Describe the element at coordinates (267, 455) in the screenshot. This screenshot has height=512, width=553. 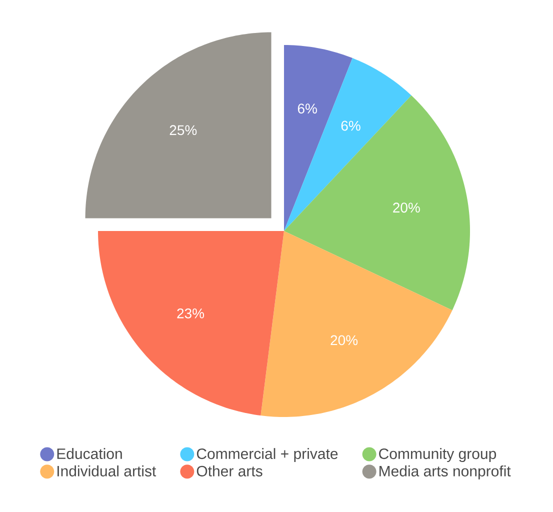
I see `legend-label: Commercial + private` at that location.